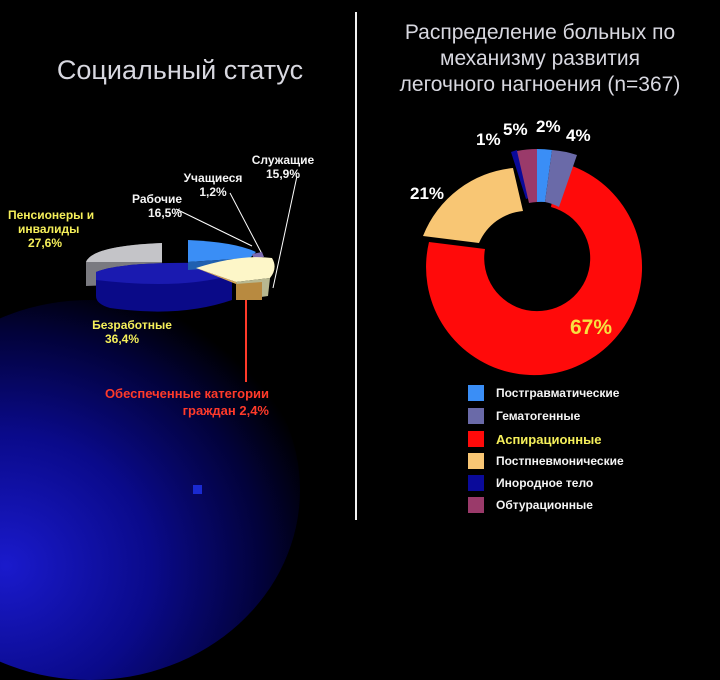 This screenshot has height=680, width=720. Describe the element at coordinates (157, 206) in the screenshot. I see `label-workers: Рабочие 16,5%` at that location.